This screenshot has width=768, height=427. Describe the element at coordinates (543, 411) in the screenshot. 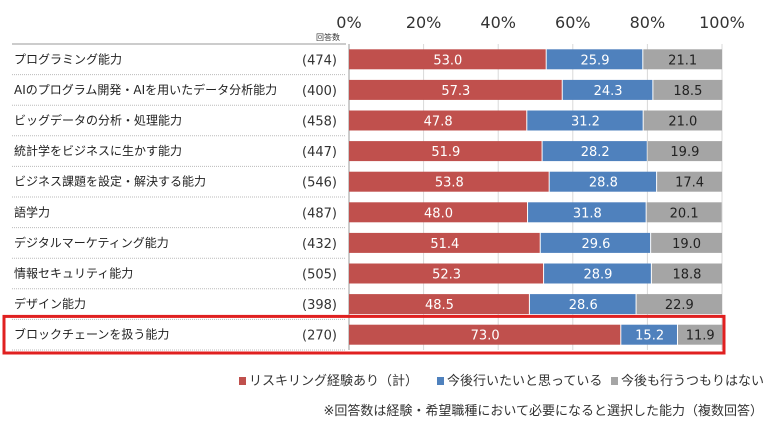

I see `footnote: ※回答数は経験・希望職種において必要になると選択した能力（複数回答）` at that location.